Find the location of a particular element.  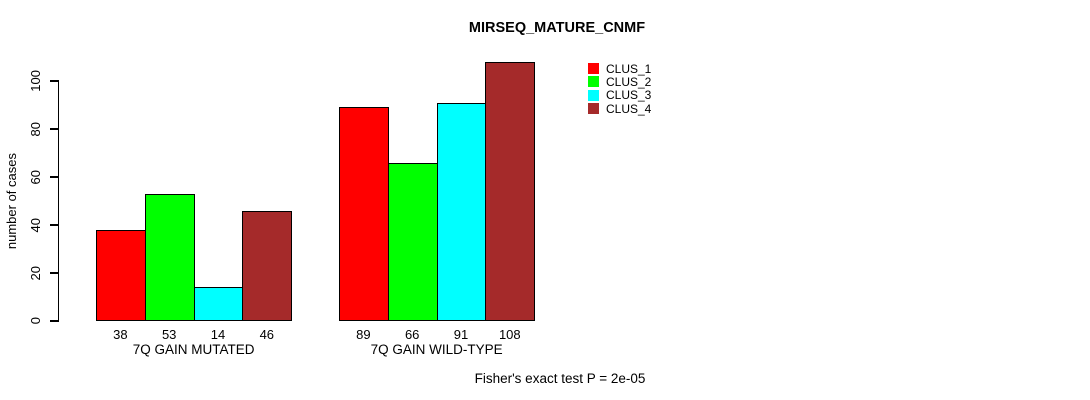

legend-row: CLUS_2 is located at coordinates (620, 81).